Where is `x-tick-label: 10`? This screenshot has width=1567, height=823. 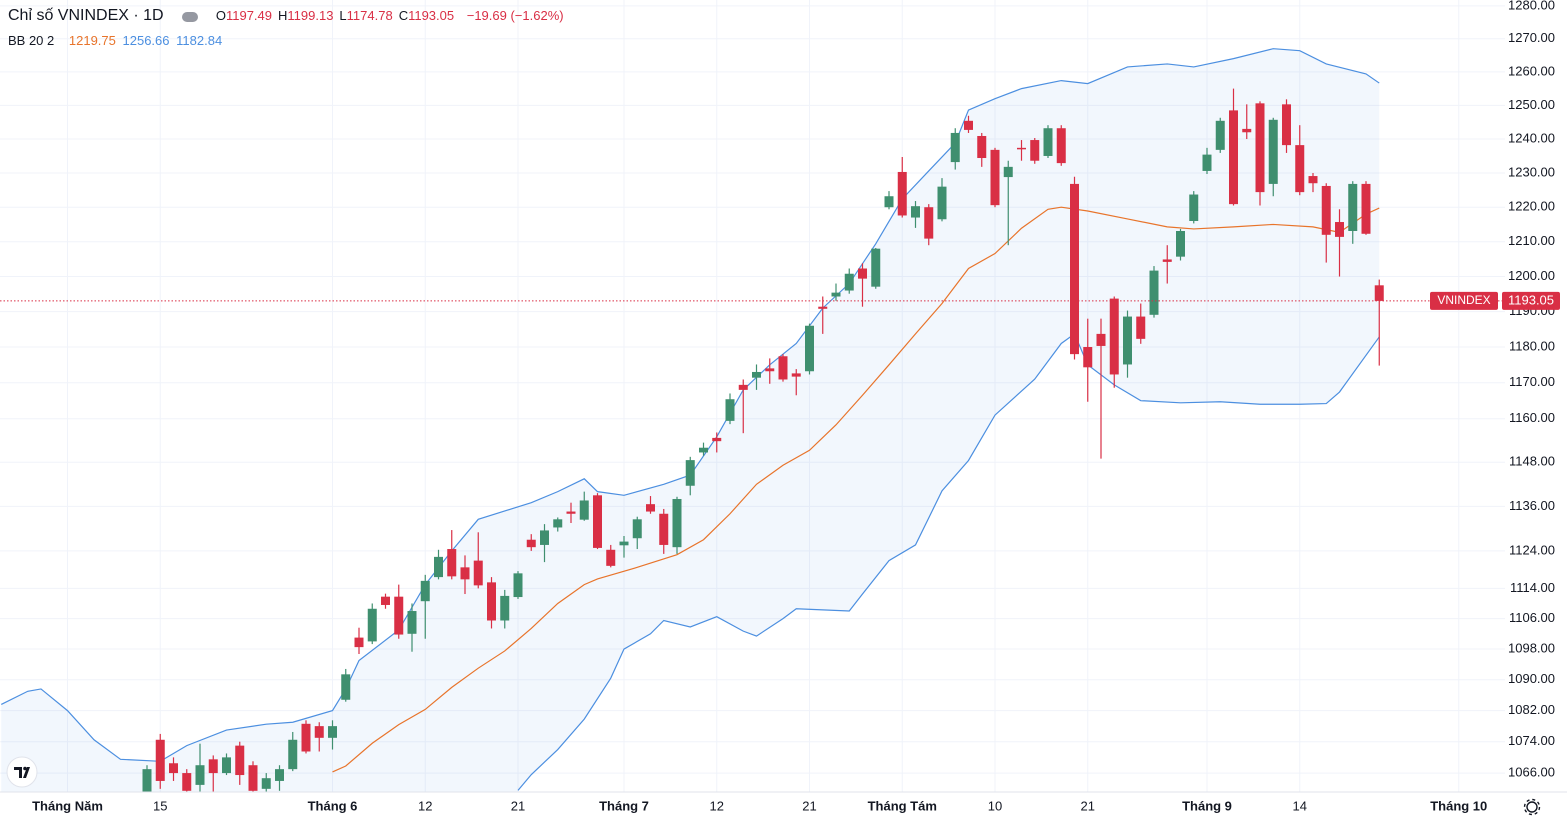
x-tick-label: 10 is located at coordinates (995, 805).